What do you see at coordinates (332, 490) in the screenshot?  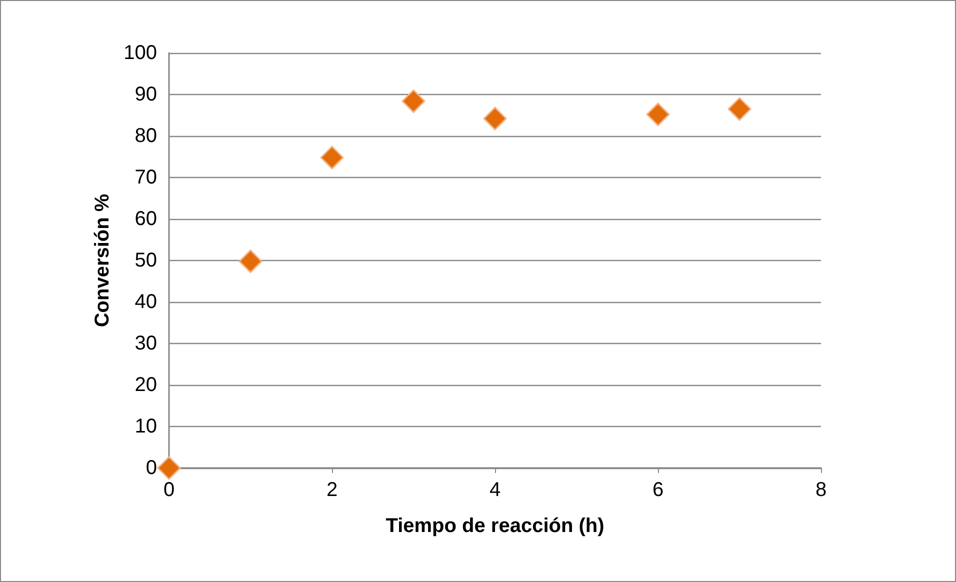 I see `x-tick-label: 2` at bounding box center [332, 490].